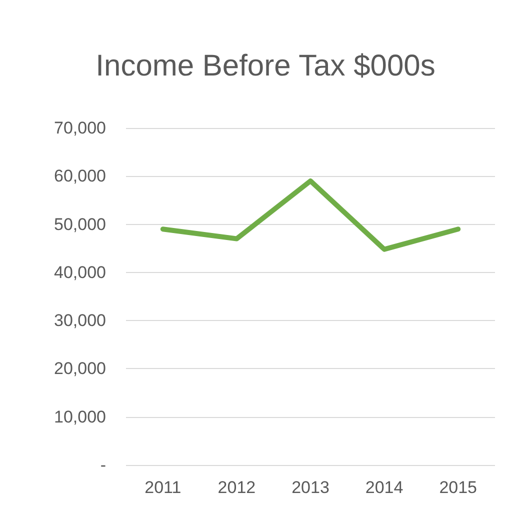 The width and height of the screenshot is (531, 529). I want to click on y-tick-label: 40,000, so click(80, 272).